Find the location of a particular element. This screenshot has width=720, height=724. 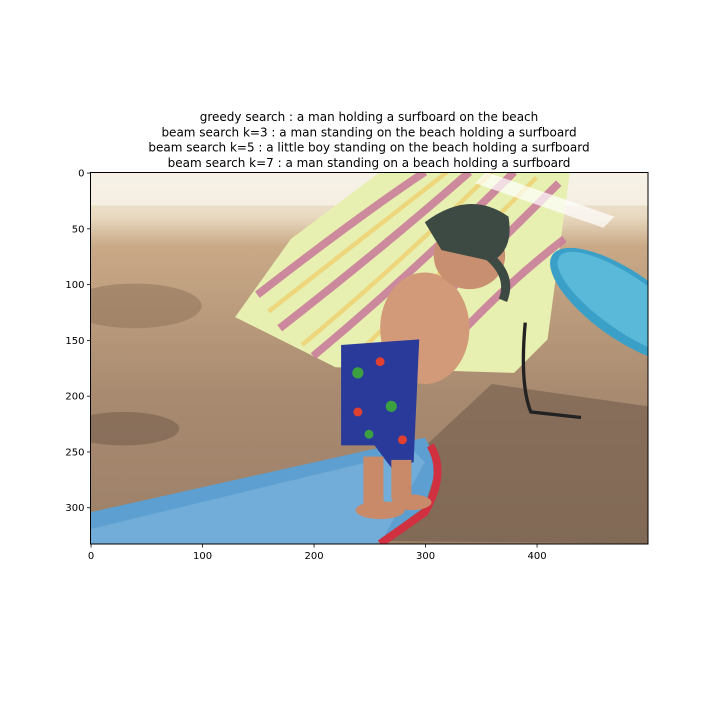

y-tick-label: 150 is located at coordinates (74, 341).